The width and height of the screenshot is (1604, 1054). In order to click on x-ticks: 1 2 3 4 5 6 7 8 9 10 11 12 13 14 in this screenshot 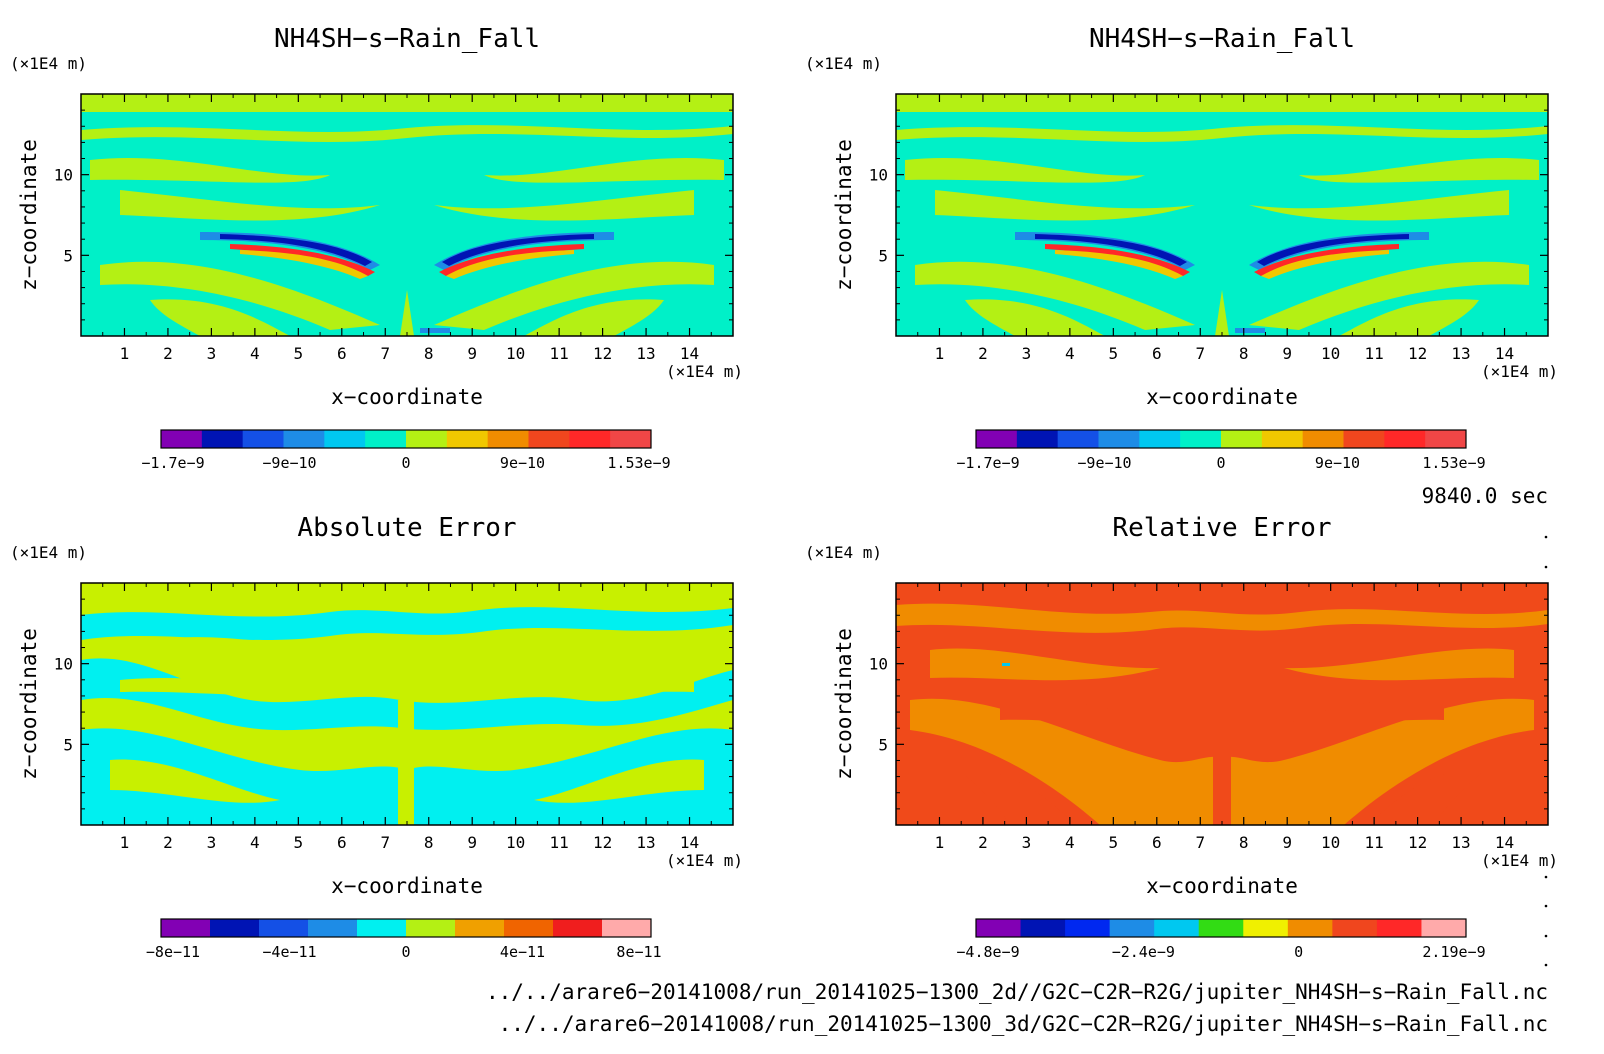, I will do `click(1222, 717)`.